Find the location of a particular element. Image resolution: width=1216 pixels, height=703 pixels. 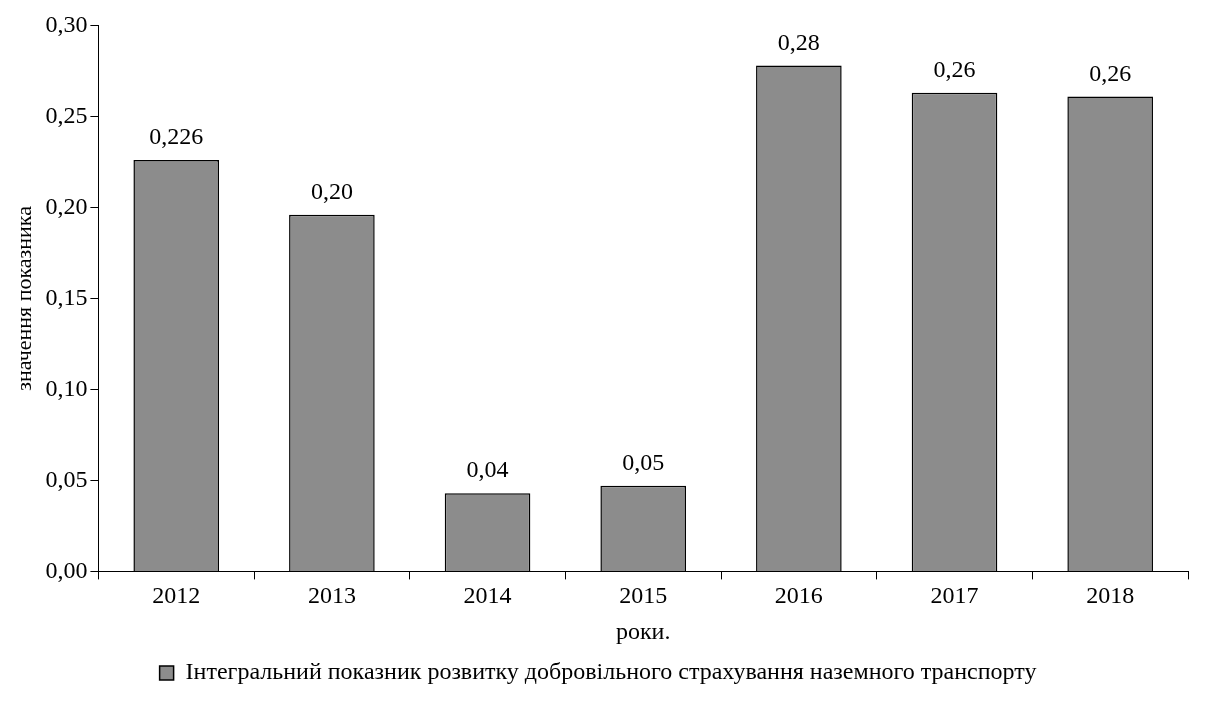

x-axis-title: роки. is located at coordinates (643, 630).